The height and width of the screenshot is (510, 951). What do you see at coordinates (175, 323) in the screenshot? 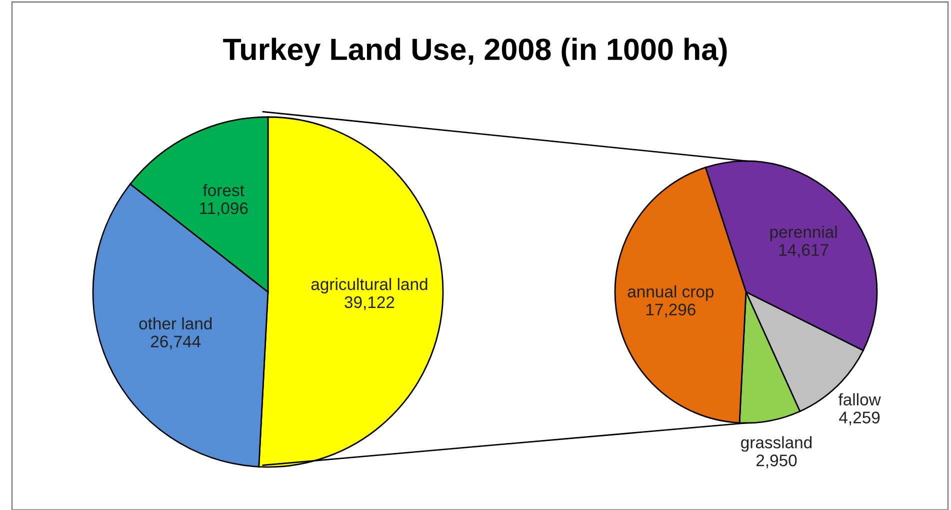
I see `slice-label: other land` at bounding box center [175, 323].